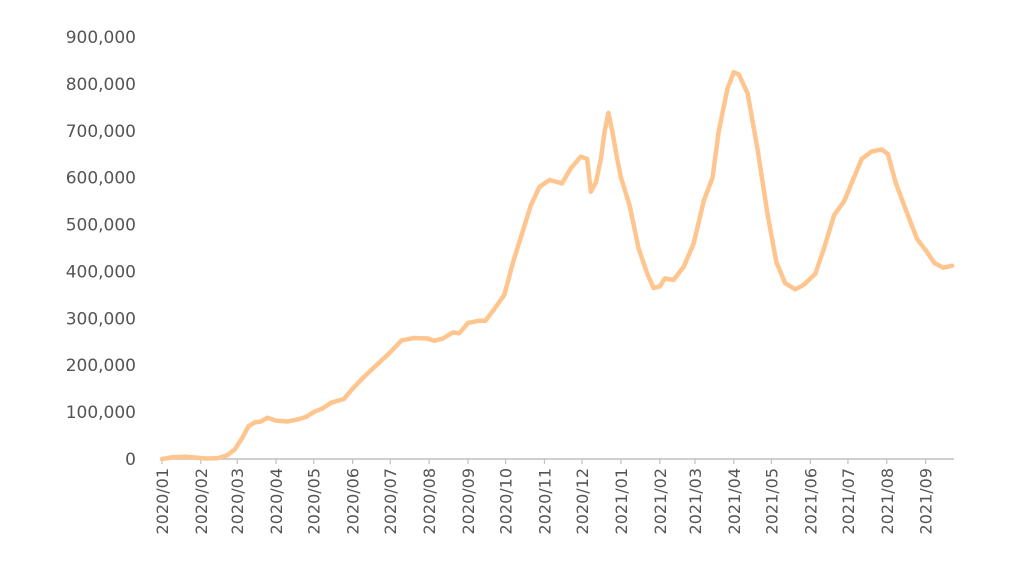 Image resolution: width=1024 pixels, height=579 pixels. I want to click on x-tick-label: 2020/01, so click(162, 501).